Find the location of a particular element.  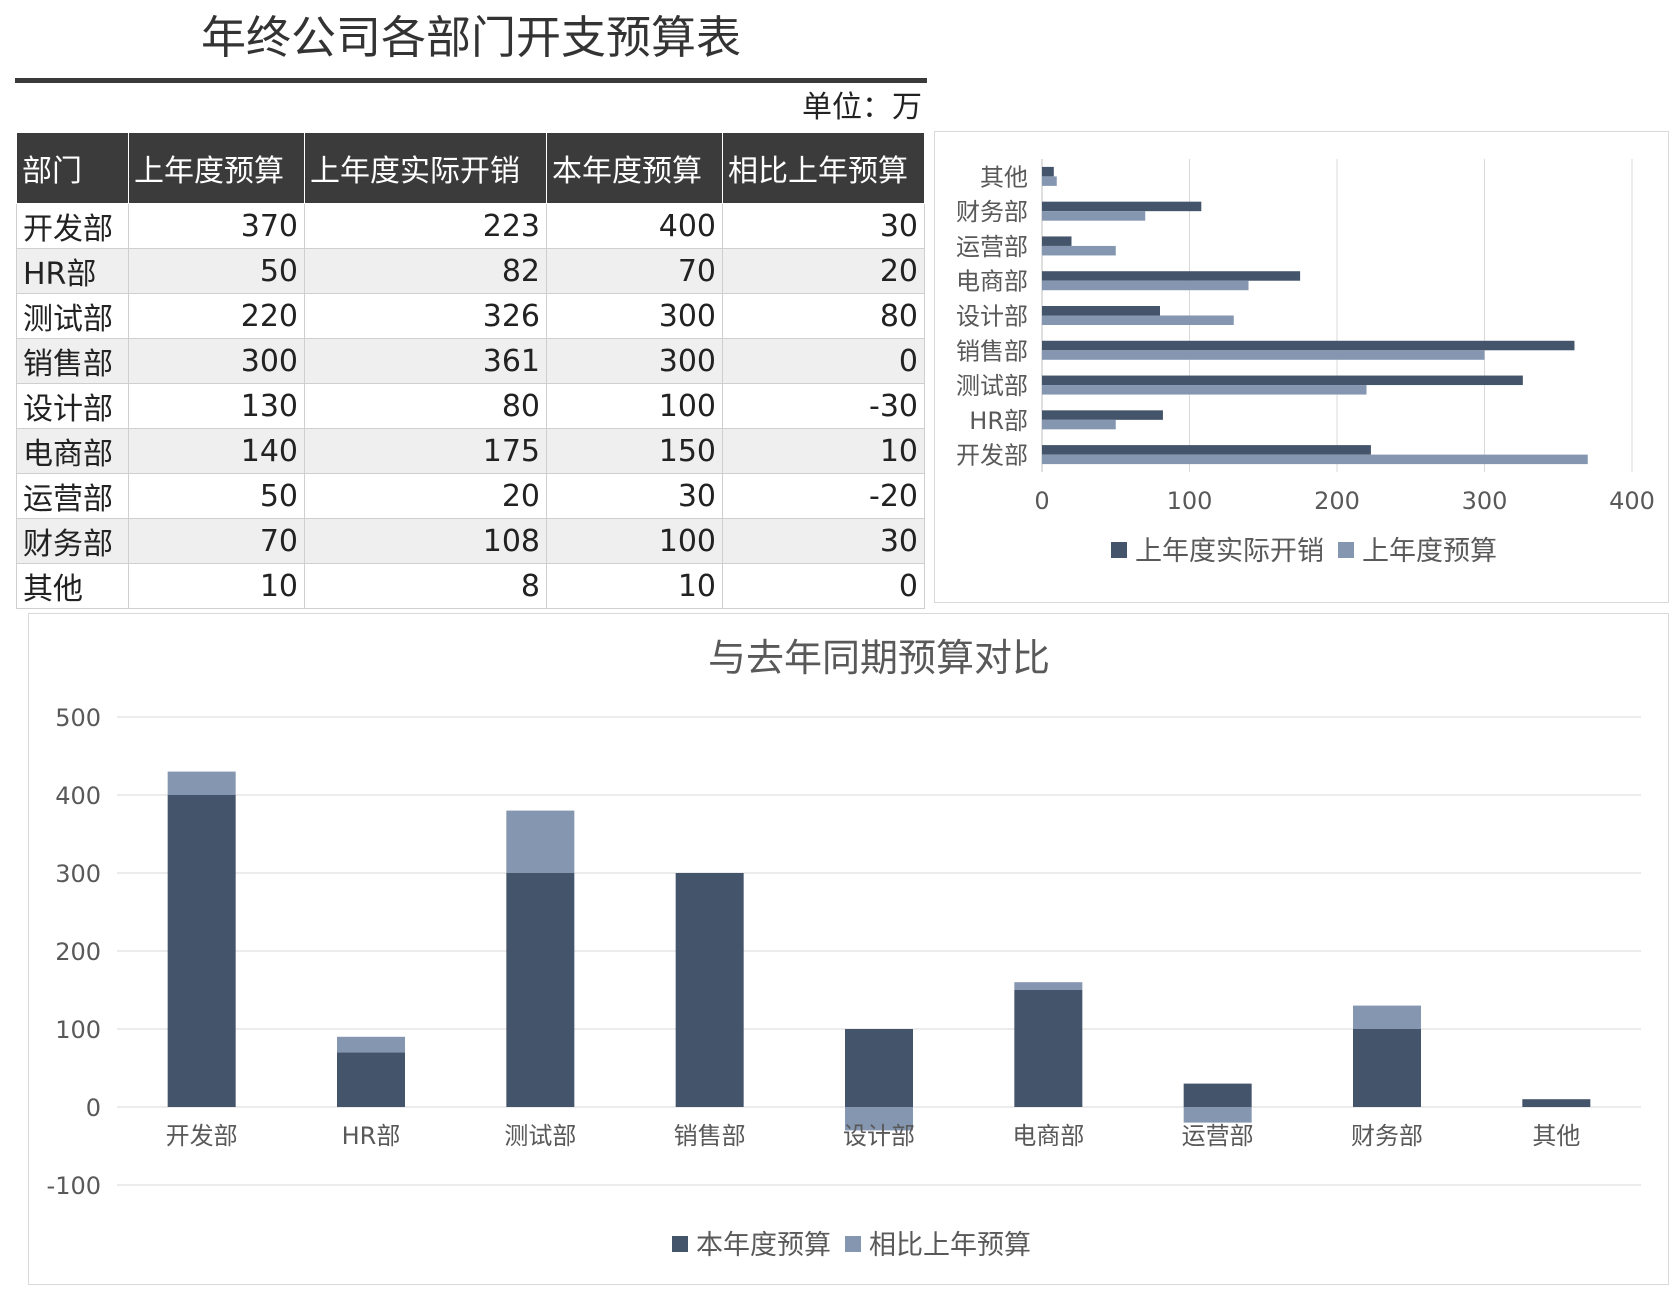

column-header: 部门 is located at coordinates (72, 168).